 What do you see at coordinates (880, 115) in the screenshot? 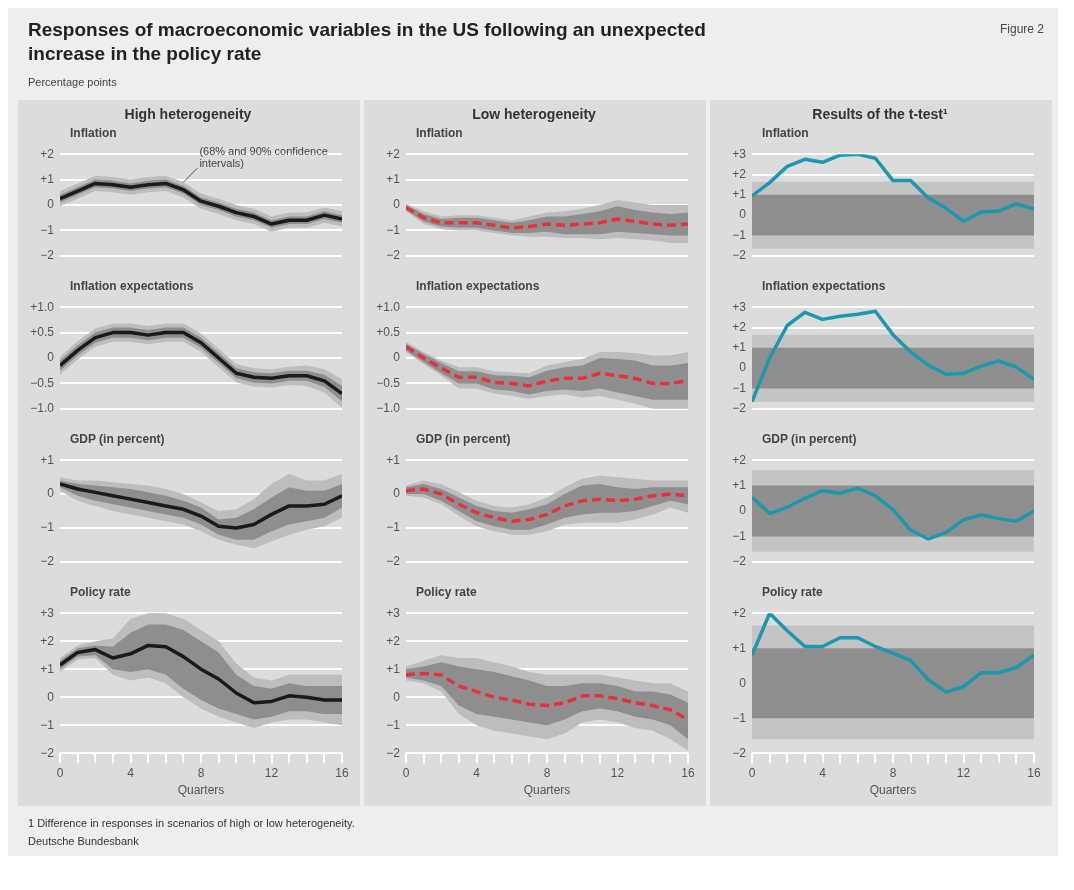
I see `chart-title: Results of the t-test¹` at bounding box center [880, 115].